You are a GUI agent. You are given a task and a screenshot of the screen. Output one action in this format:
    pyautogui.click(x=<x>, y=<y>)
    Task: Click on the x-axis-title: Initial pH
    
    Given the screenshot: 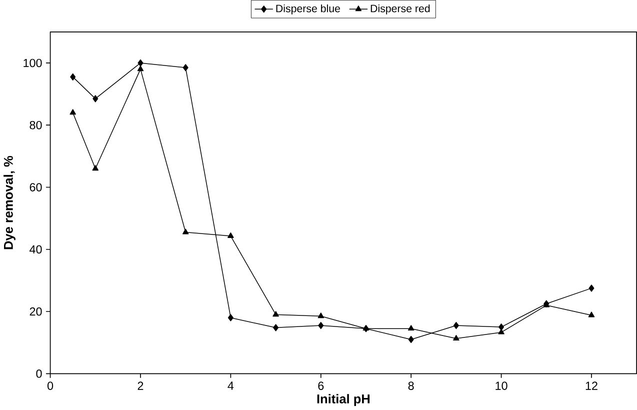 What is the action you would take?
    pyautogui.click(x=343, y=400)
    